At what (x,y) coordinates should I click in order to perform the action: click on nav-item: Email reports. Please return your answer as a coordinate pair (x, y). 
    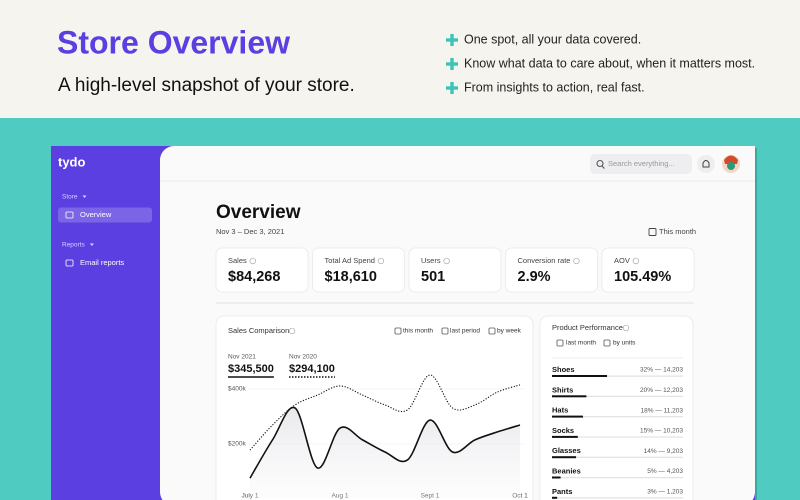
    Looking at the image, I should click on (102, 262).